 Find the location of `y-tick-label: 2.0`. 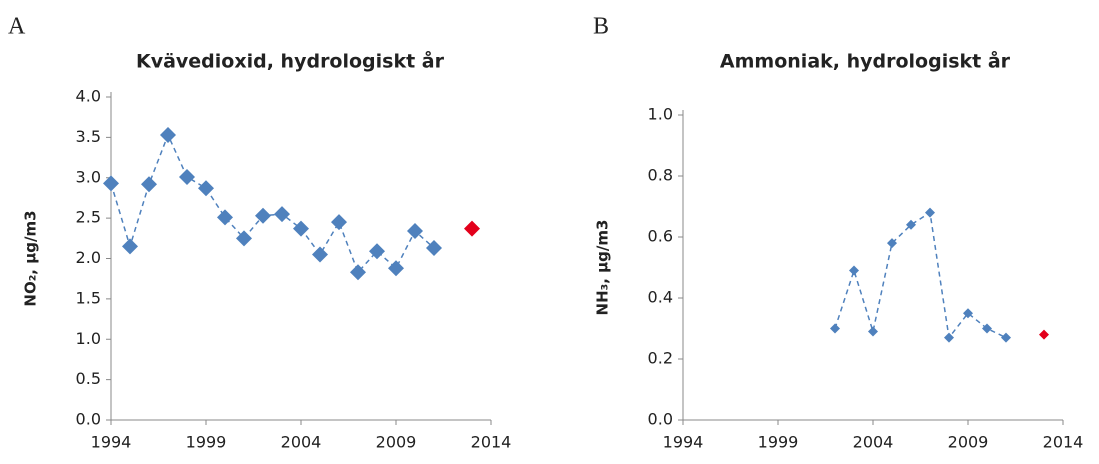

y-tick-label: 2.0 is located at coordinates (88, 257).